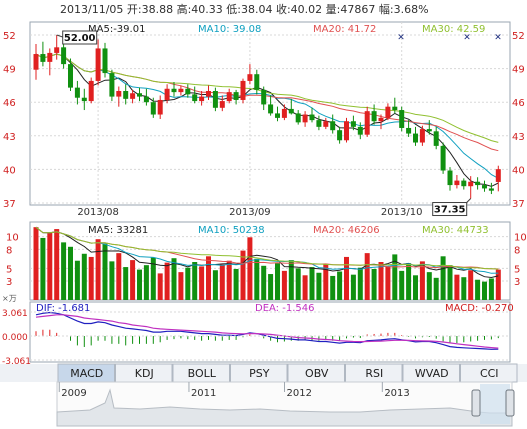 This screenshot has width=527, height=429. What do you see at coordinates (118, 230) in the screenshot?
I see `volume-legend-ma5: MA5: 33281` at bounding box center [118, 230].